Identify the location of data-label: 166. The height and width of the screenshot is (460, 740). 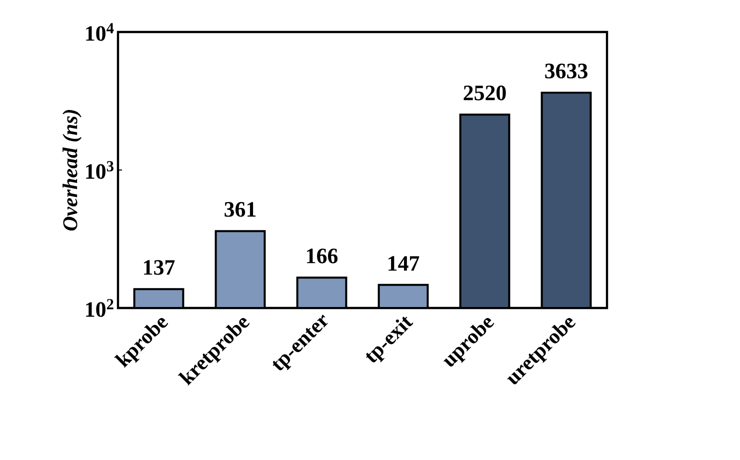
(322, 256).